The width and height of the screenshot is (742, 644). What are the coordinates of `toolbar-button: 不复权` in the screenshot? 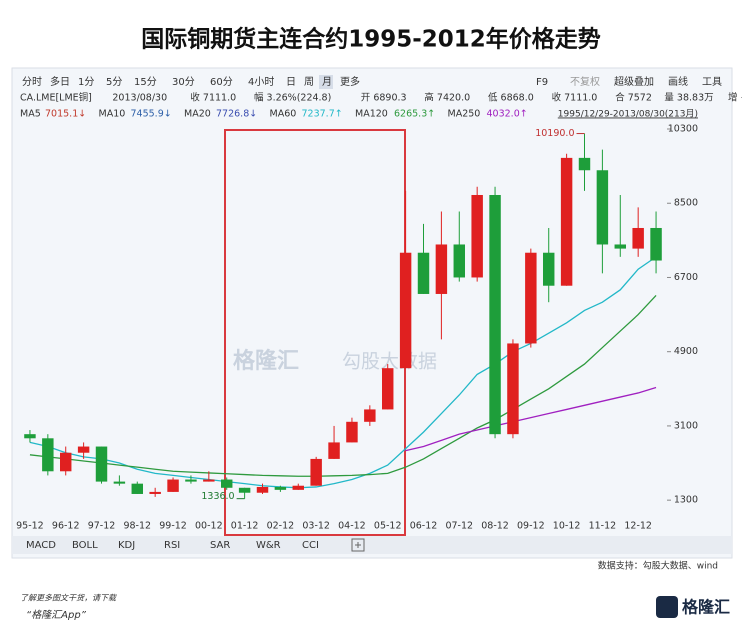 It's located at (585, 81).